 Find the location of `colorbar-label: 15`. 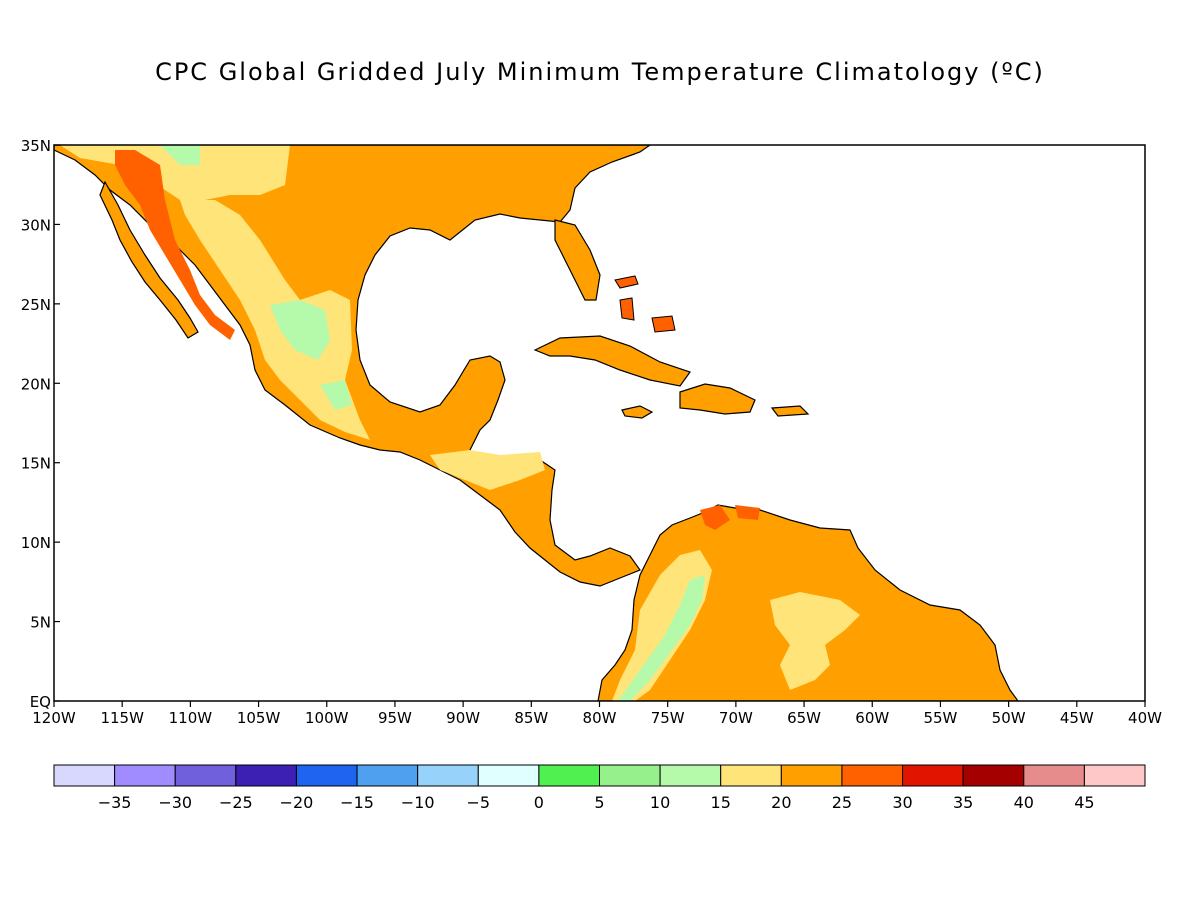

colorbar-label: 15 is located at coordinates (721, 802).